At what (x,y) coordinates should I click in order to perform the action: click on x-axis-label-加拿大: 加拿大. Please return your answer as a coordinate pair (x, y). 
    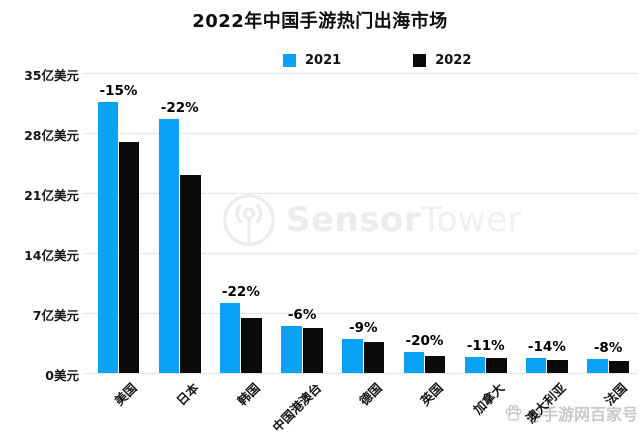
    Looking at the image, I should click on (489, 399).